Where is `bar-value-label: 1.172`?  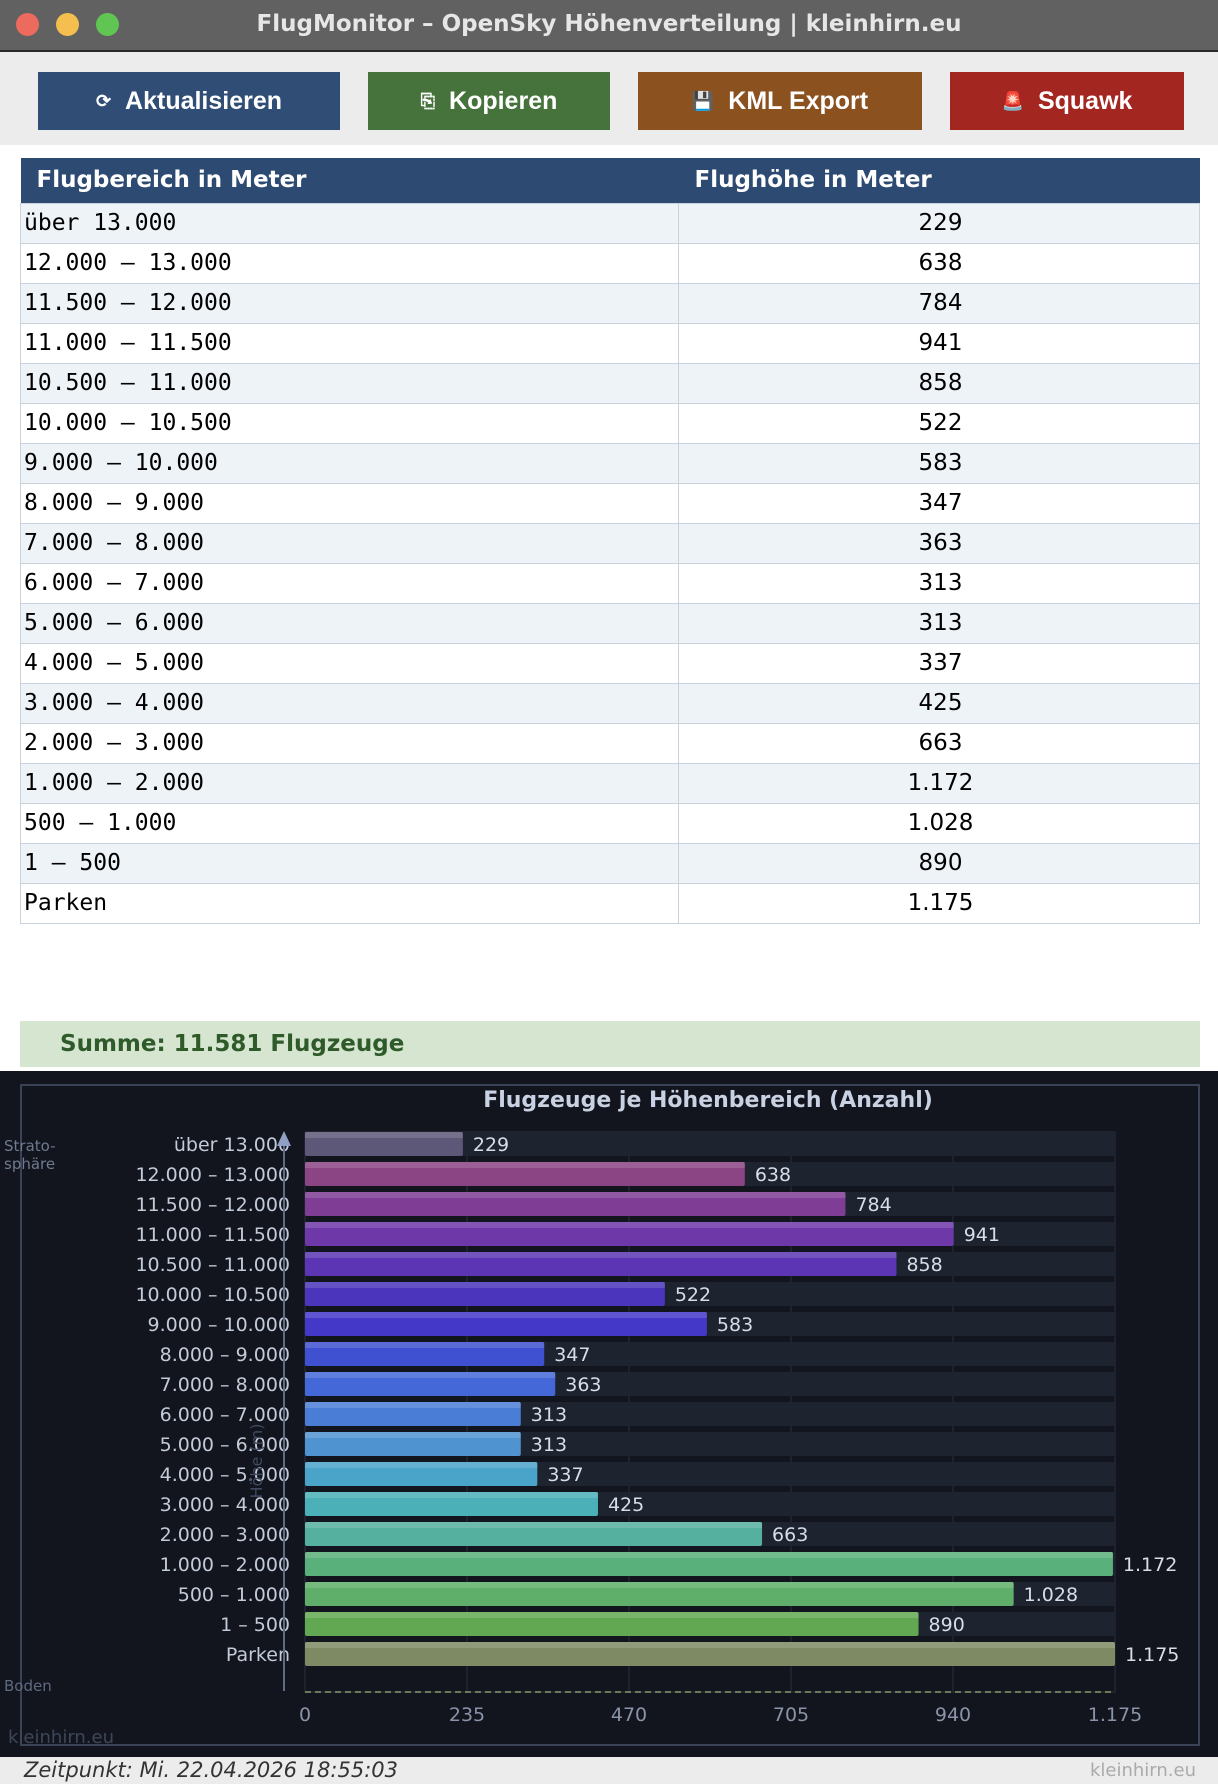 bar-value-label: 1.172 is located at coordinates (1150, 1565).